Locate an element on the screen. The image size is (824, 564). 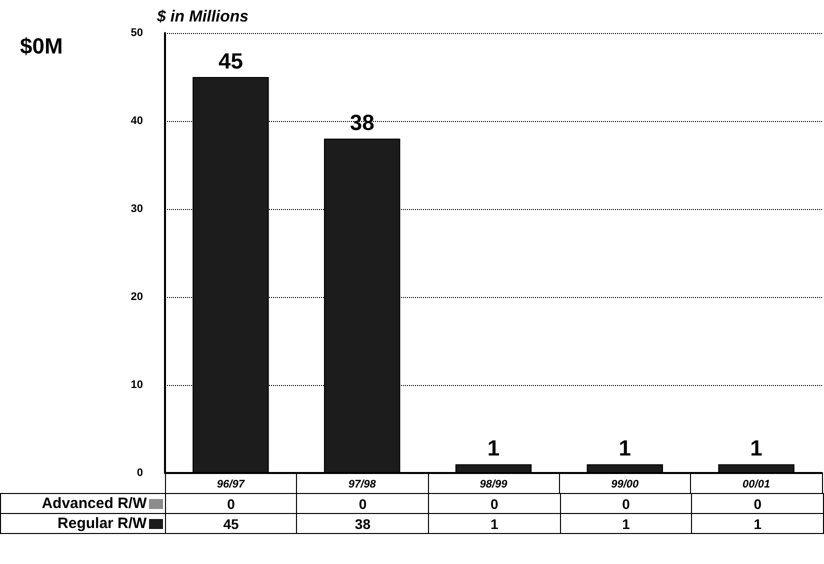
x-tick-label: 96/97 is located at coordinates (231, 484).